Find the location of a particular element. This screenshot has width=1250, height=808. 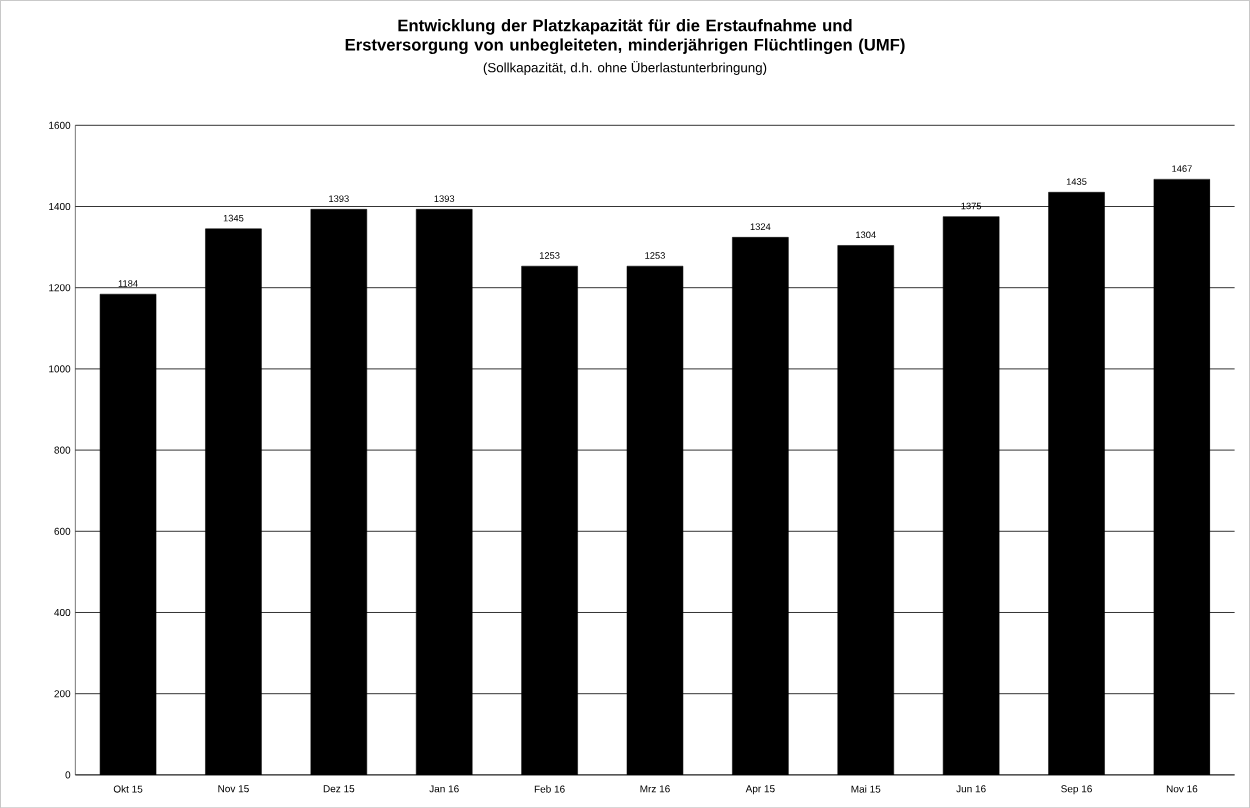

data-label: 1435 is located at coordinates (1076, 181).